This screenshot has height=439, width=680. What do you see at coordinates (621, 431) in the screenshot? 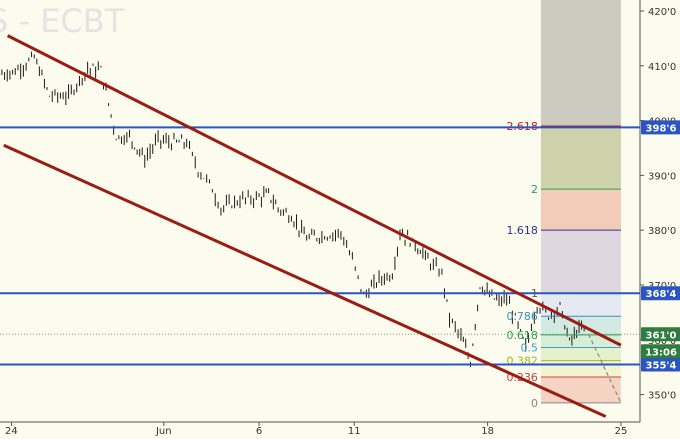
I see `time-tick-label-5: 25` at bounding box center [621, 431].